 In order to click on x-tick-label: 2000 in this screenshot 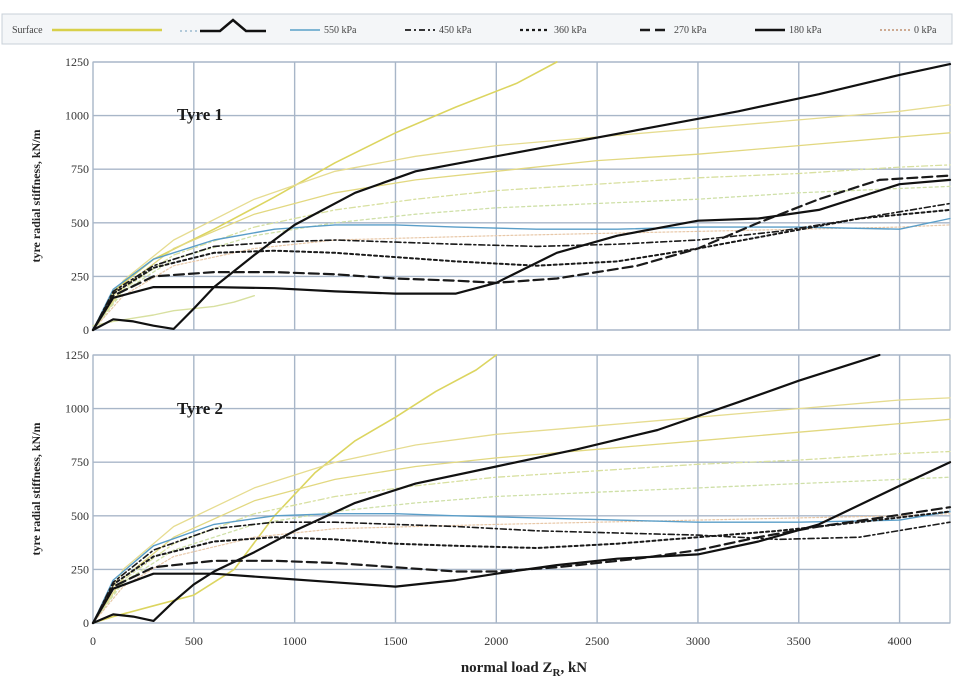, I will do `click(496, 641)`.